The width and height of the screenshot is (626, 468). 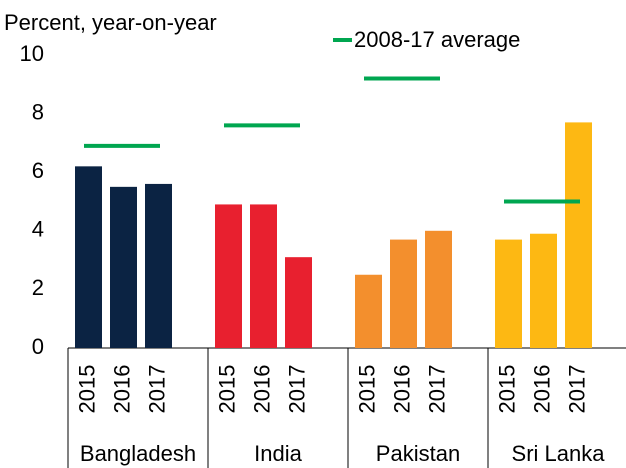 What do you see at coordinates (32, 53) in the screenshot?
I see `y-tick-label: 10` at bounding box center [32, 53].